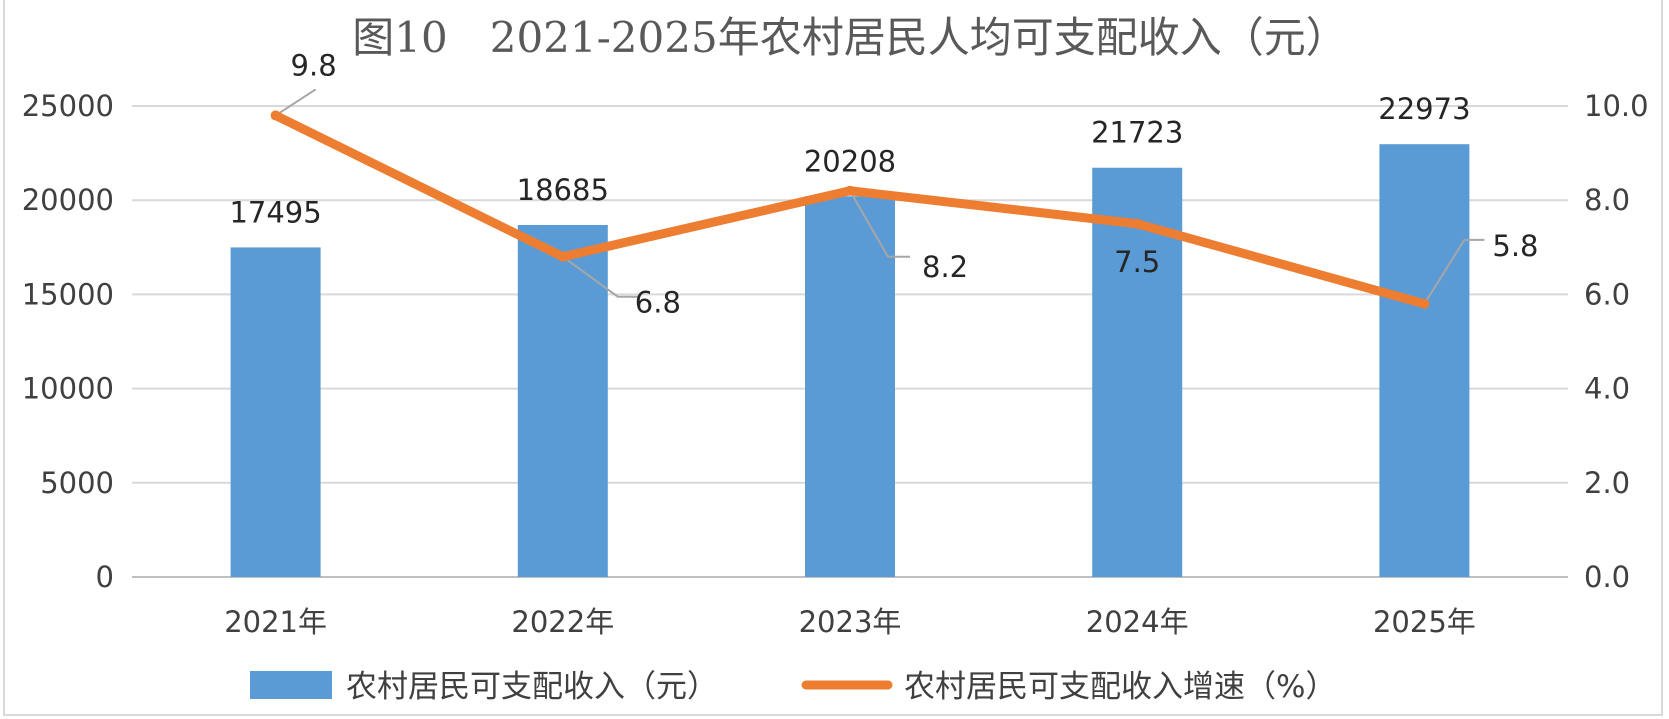  Describe the element at coordinates (68, 389) in the screenshot. I see `y-left-tick-label: 10000` at that location.